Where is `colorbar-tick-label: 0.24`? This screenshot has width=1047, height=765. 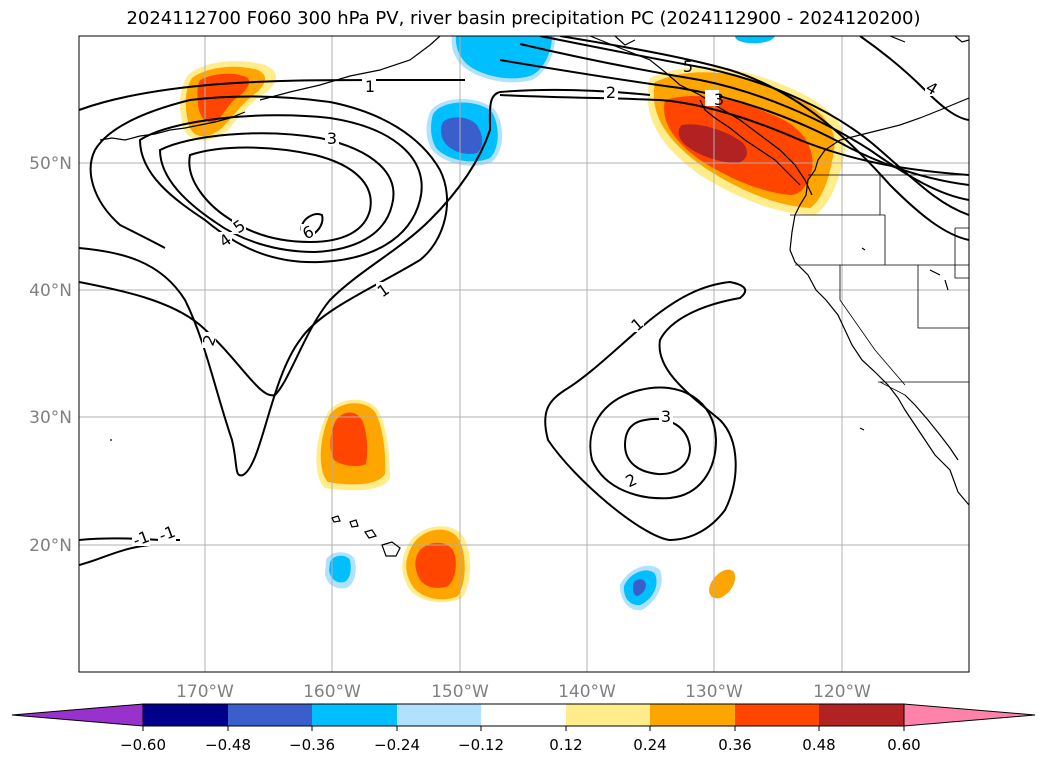 colorbar-tick-label: 0.24 is located at coordinates (649, 745).